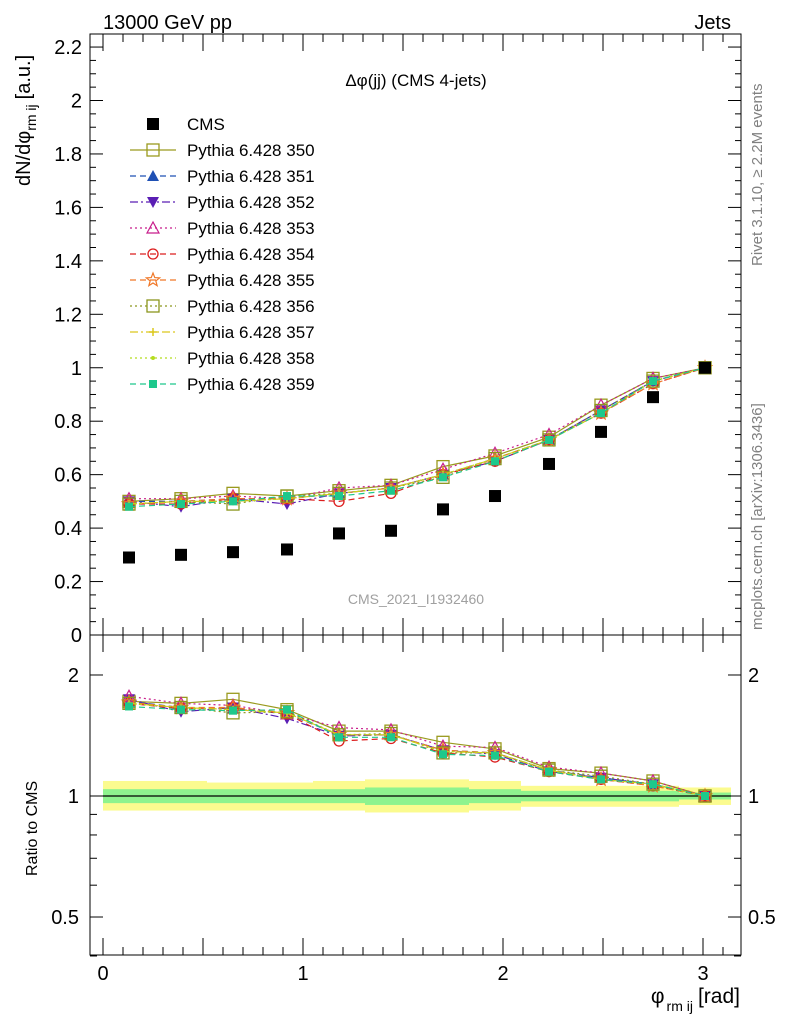 The height and width of the screenshot is (1024, 786). Describe the element at coordinates (251, 280) in the screenshot. I see `legend-label: Pythia 6.428 355` at that location.